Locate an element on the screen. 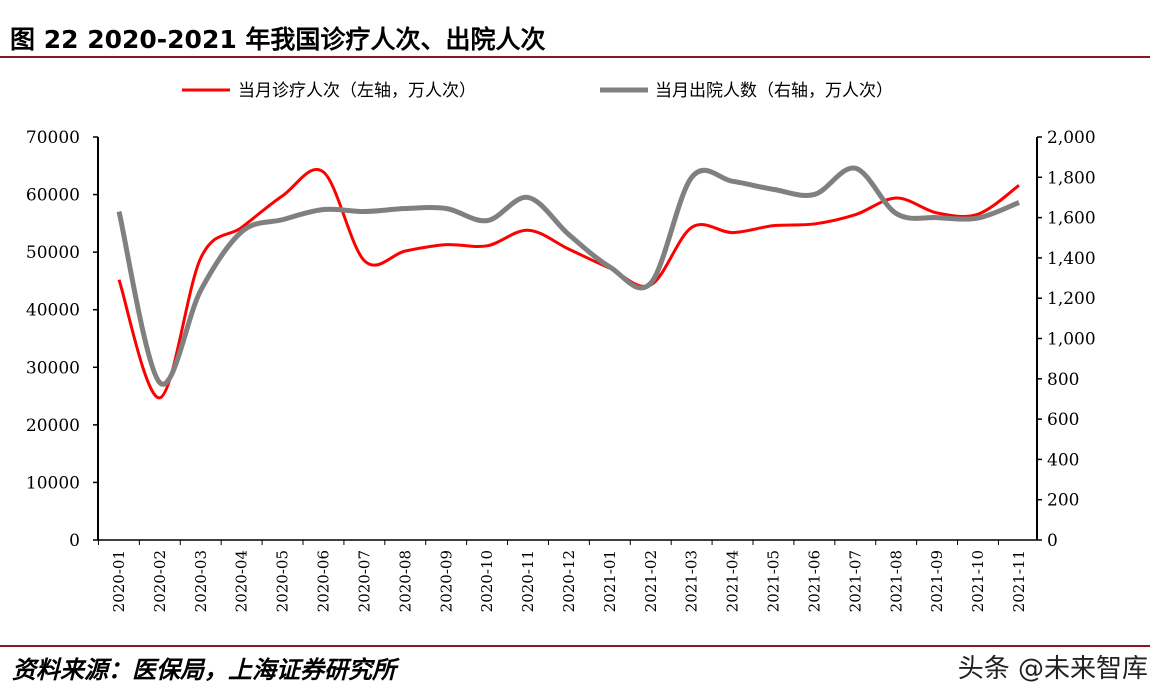  x-tick-label: 2020-04 is located at coordinates (242, 581).